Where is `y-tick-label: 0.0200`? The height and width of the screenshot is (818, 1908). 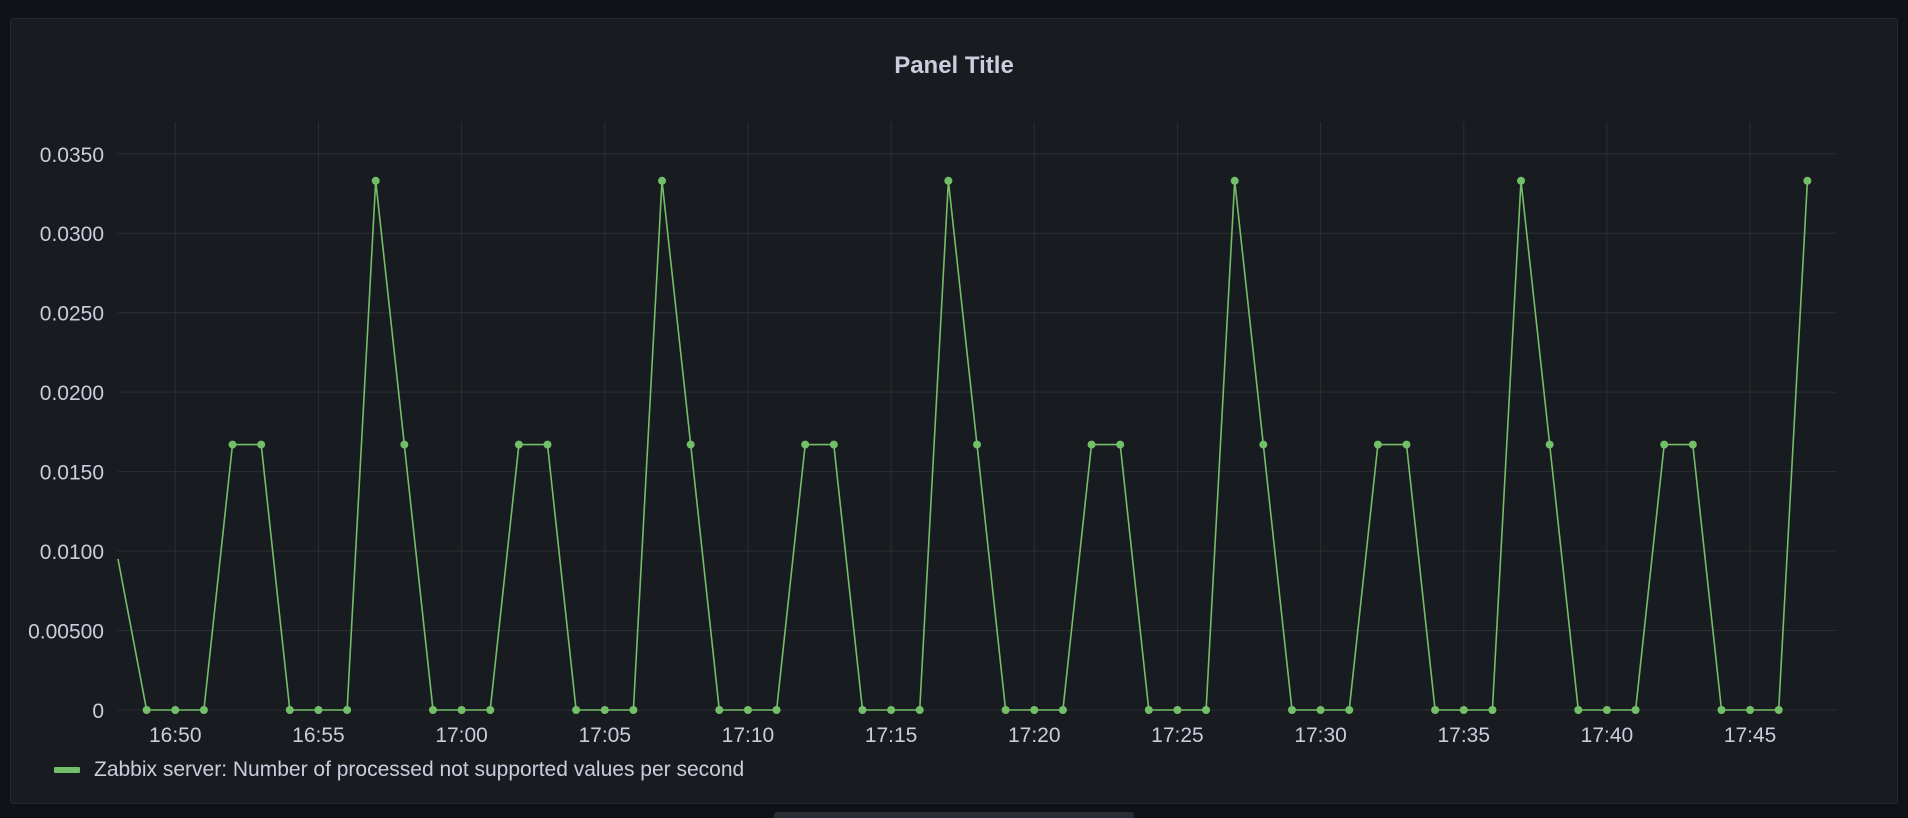 y-tick-label: 0.0200 is located at coordinates (72, 393).